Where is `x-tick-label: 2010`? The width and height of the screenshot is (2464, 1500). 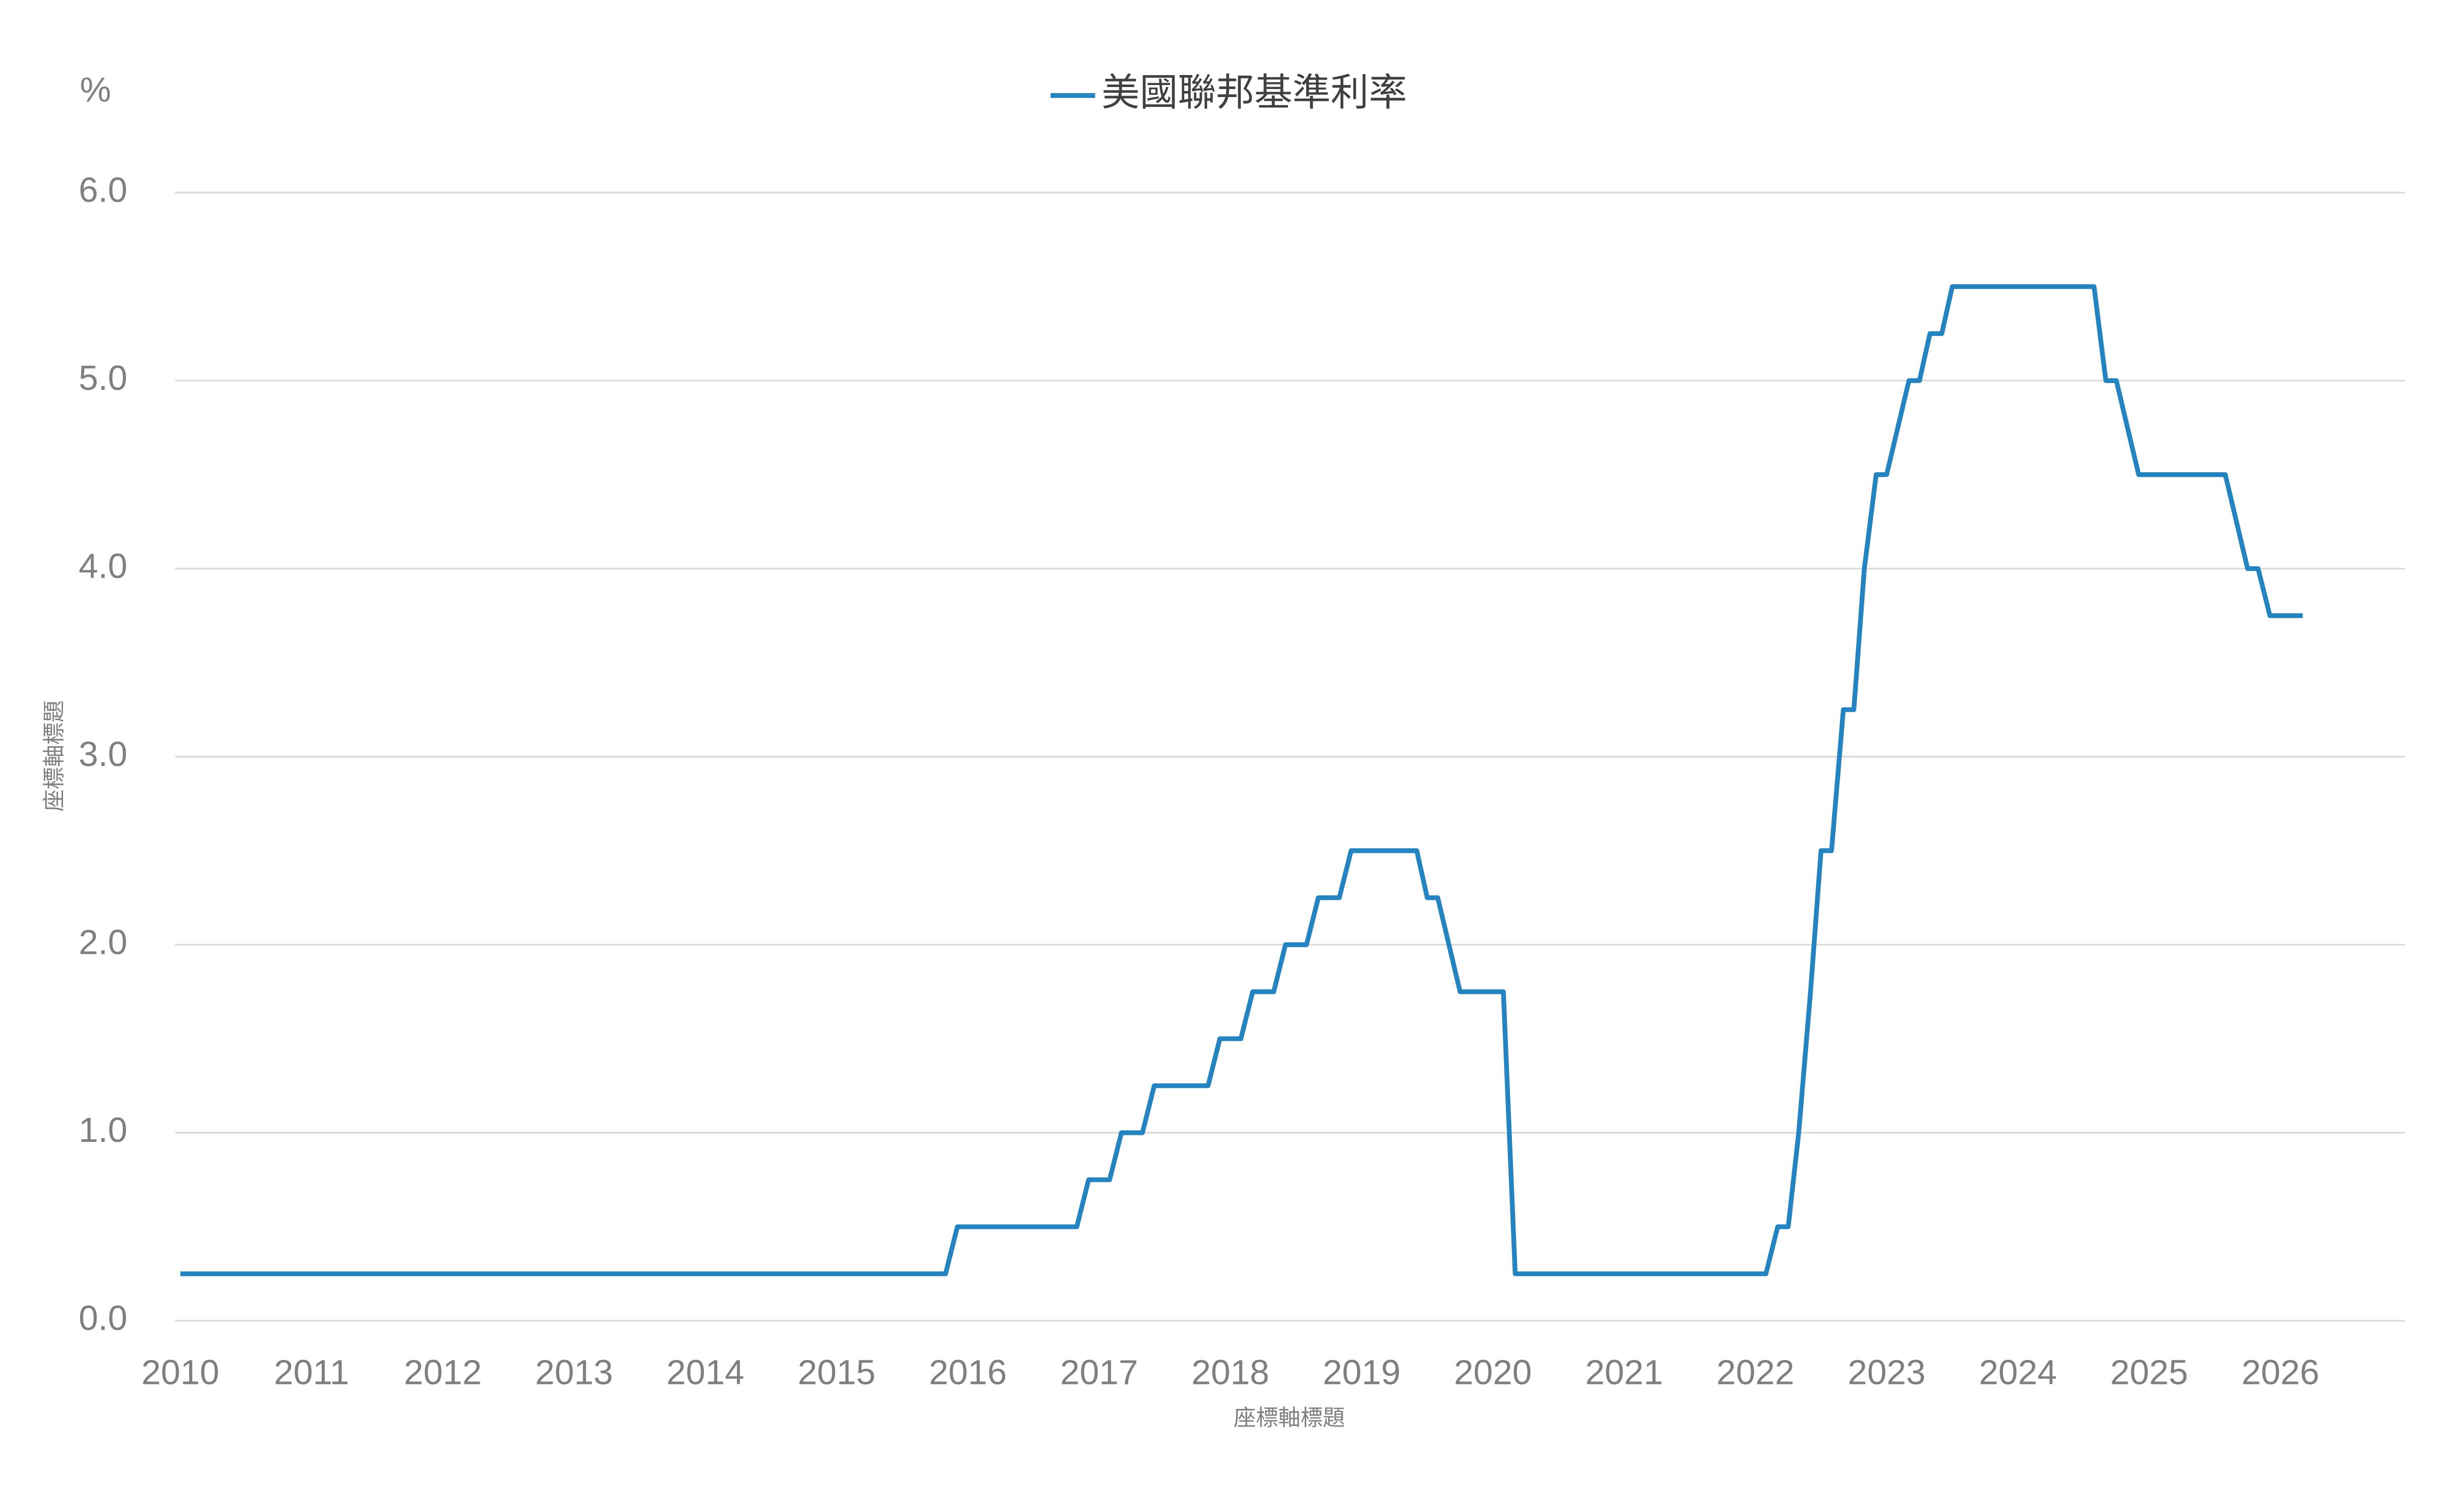 x-tick-label: 2010 is located at coordinates (181, 1371).